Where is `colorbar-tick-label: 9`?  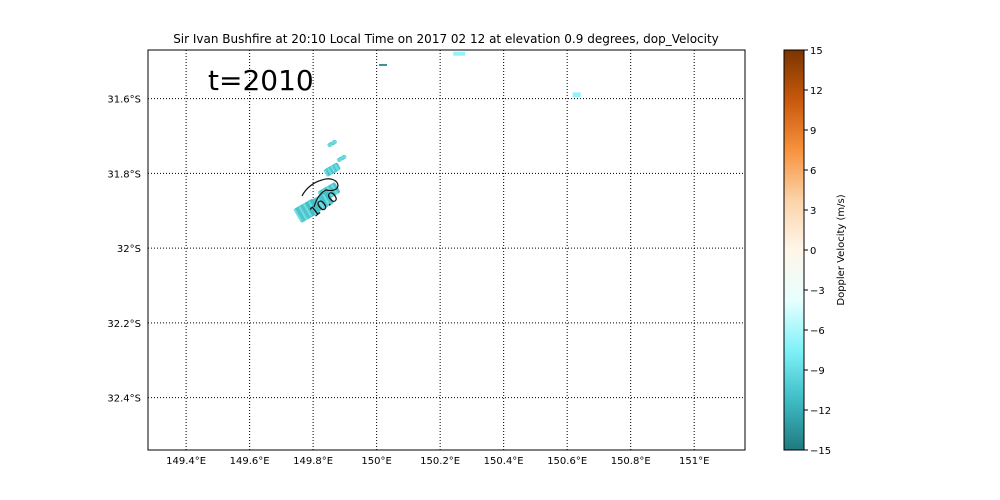 colorbar-tick-label: 9 is located at coordinates (813, 131).